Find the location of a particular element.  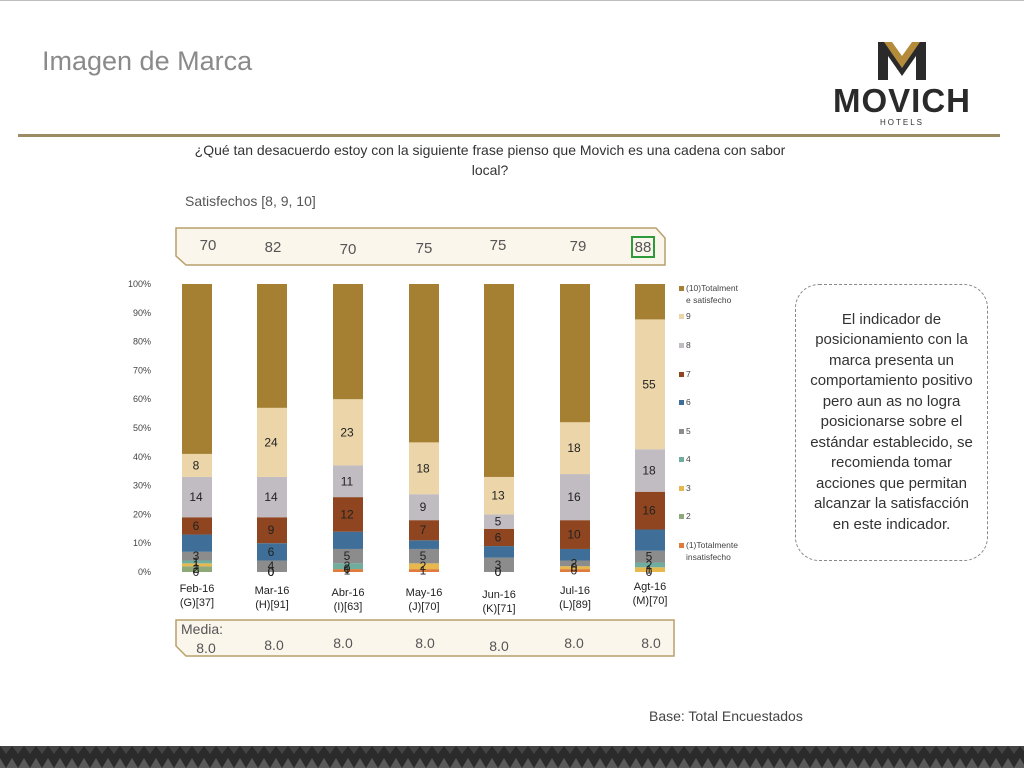

x-tick-label: Jul-16 is located at coordinates (575, 591).